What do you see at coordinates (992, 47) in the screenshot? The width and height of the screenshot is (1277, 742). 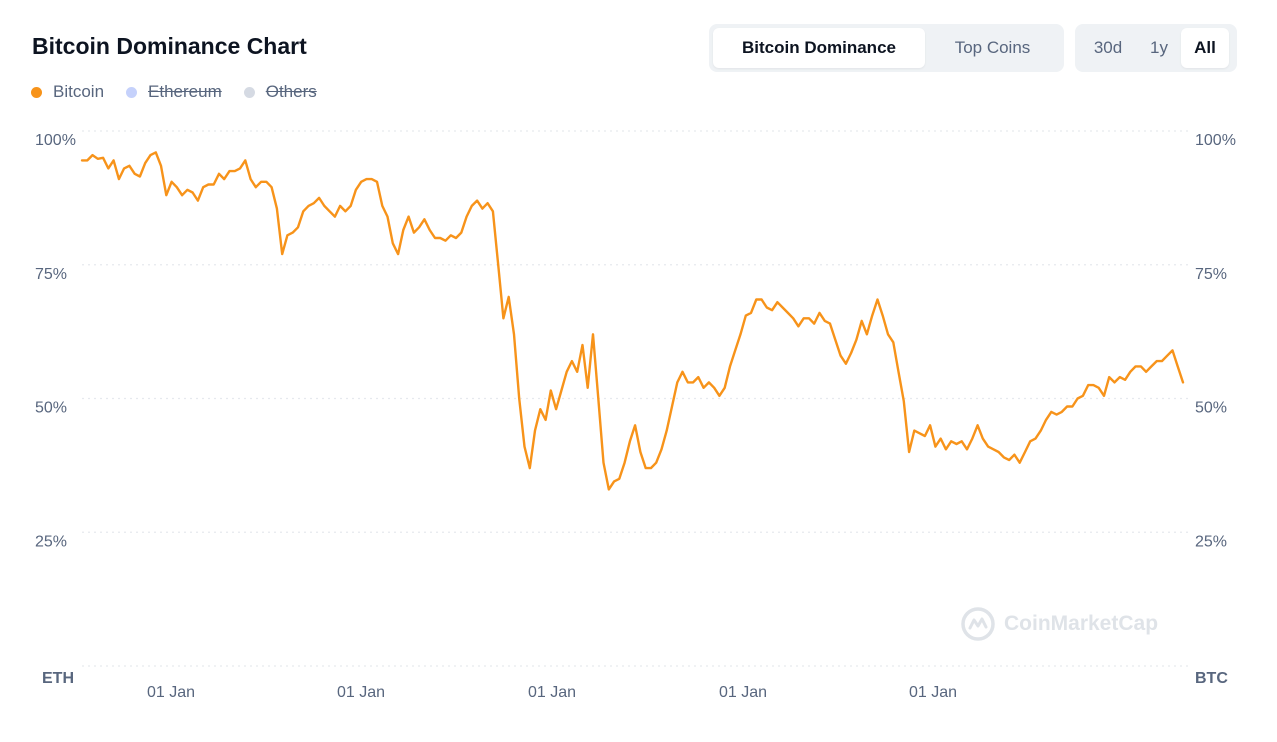 I see `tab-top-coins: Top Coins` at bounding box center [992, 47].